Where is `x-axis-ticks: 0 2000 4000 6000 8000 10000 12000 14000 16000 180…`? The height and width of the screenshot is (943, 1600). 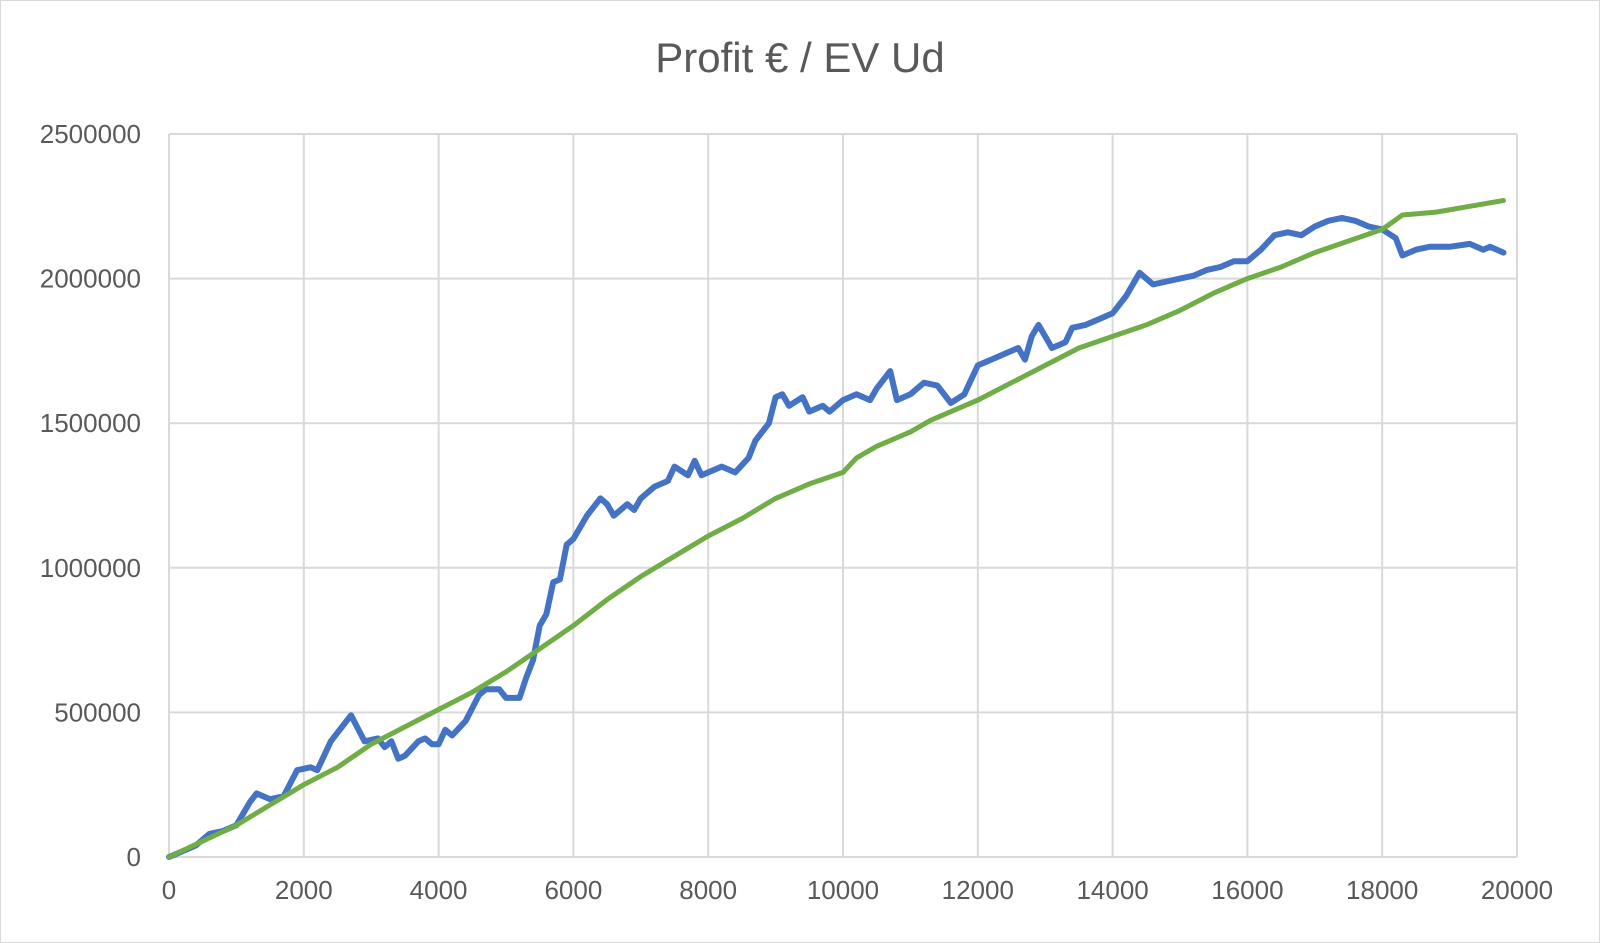
x-axis-ticks: 0 2000 4000 6000 8000 10000 12000 14000 16000 180… is located at coordinates (857, 890).